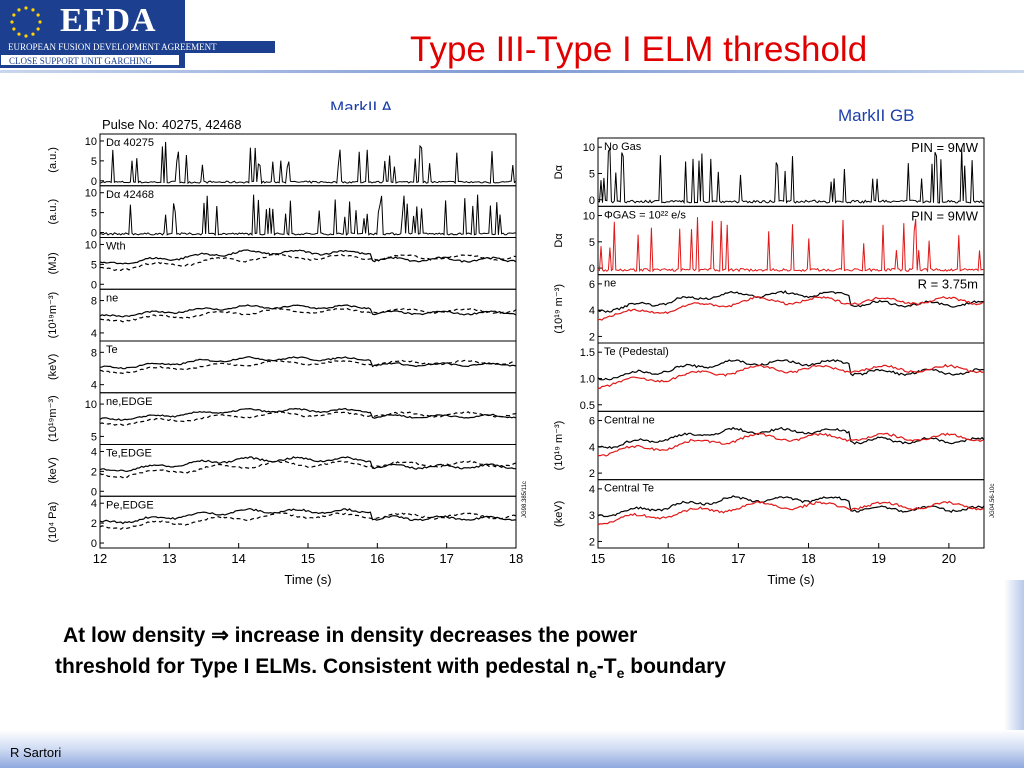  I want to click on x-tick-label: 15, so click(598, 558).